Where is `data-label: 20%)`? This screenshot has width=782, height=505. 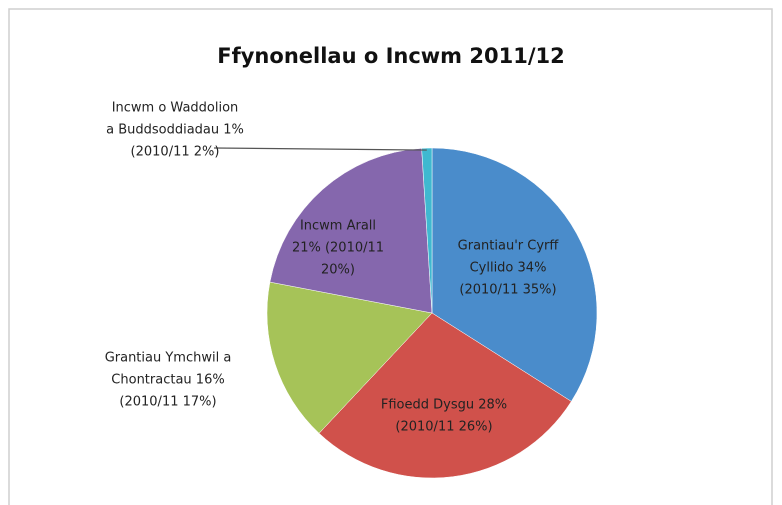 data-label: 20%) is located at coordinates (338, 270).